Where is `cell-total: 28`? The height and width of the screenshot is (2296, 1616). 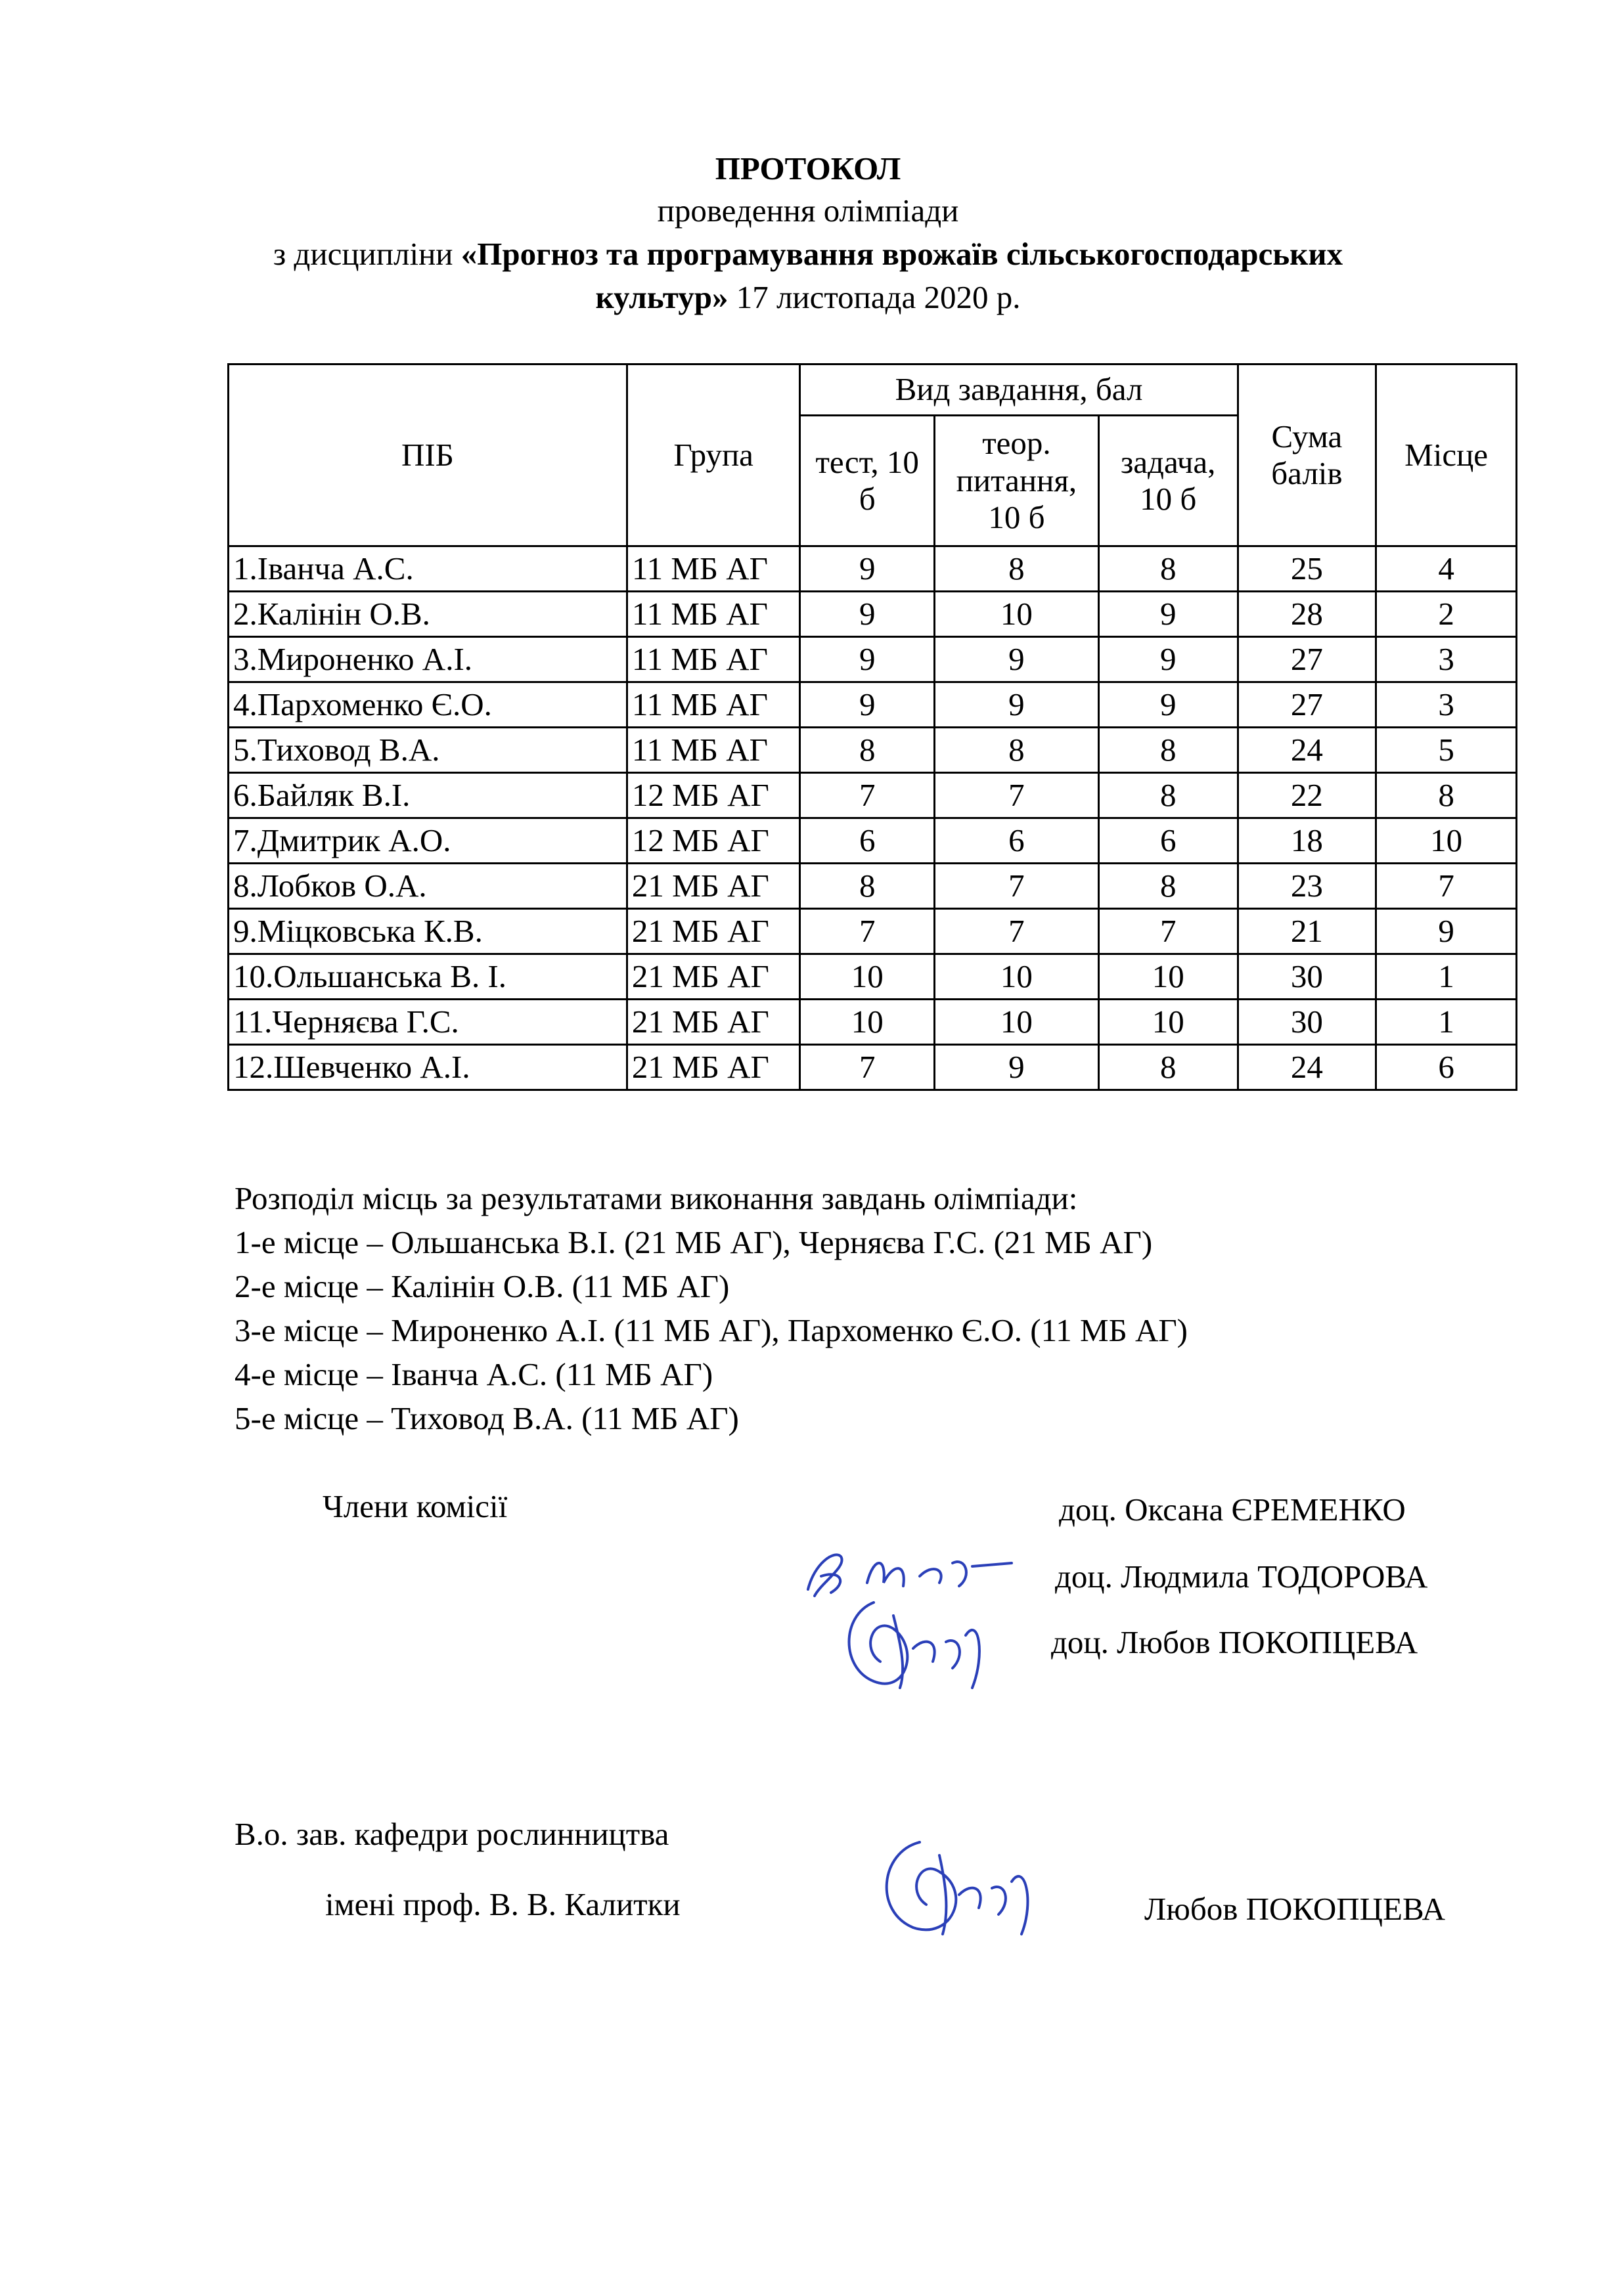
cell-total: 28 is located at coordinates (1307, 614).